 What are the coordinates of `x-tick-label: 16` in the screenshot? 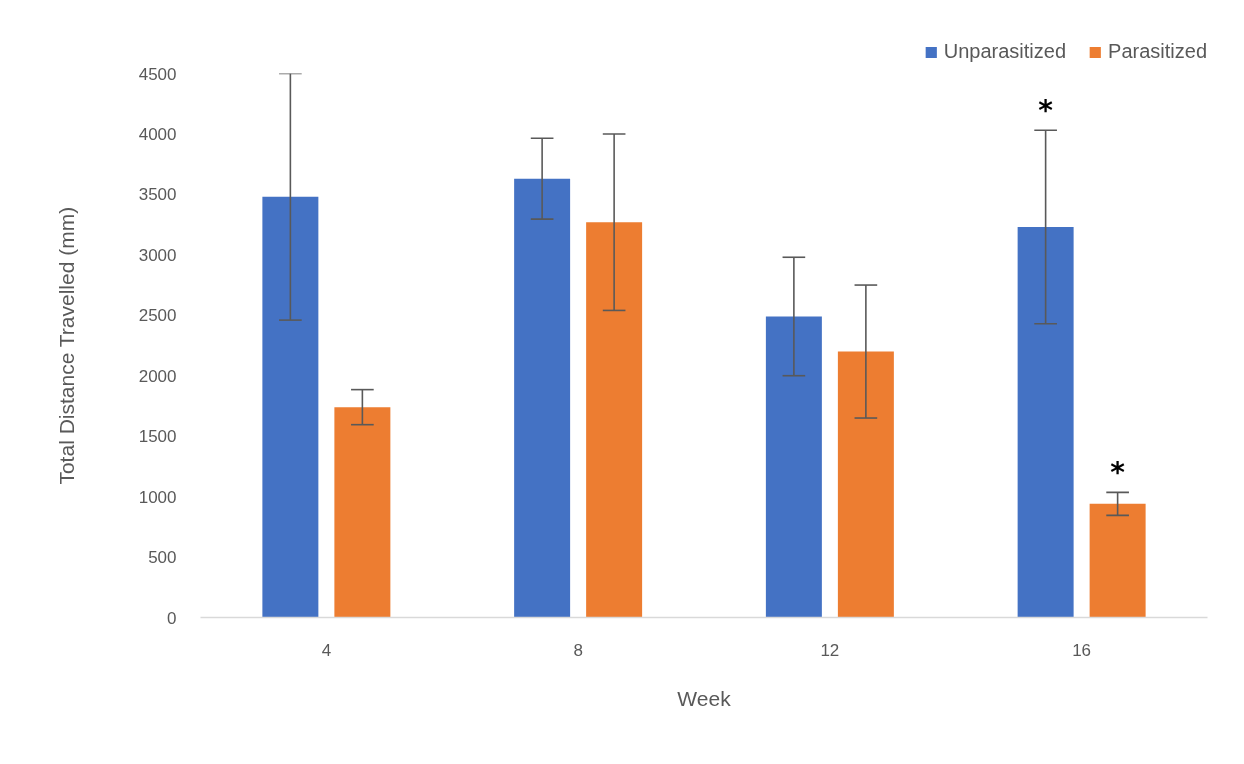 It's located at (1082, 650).